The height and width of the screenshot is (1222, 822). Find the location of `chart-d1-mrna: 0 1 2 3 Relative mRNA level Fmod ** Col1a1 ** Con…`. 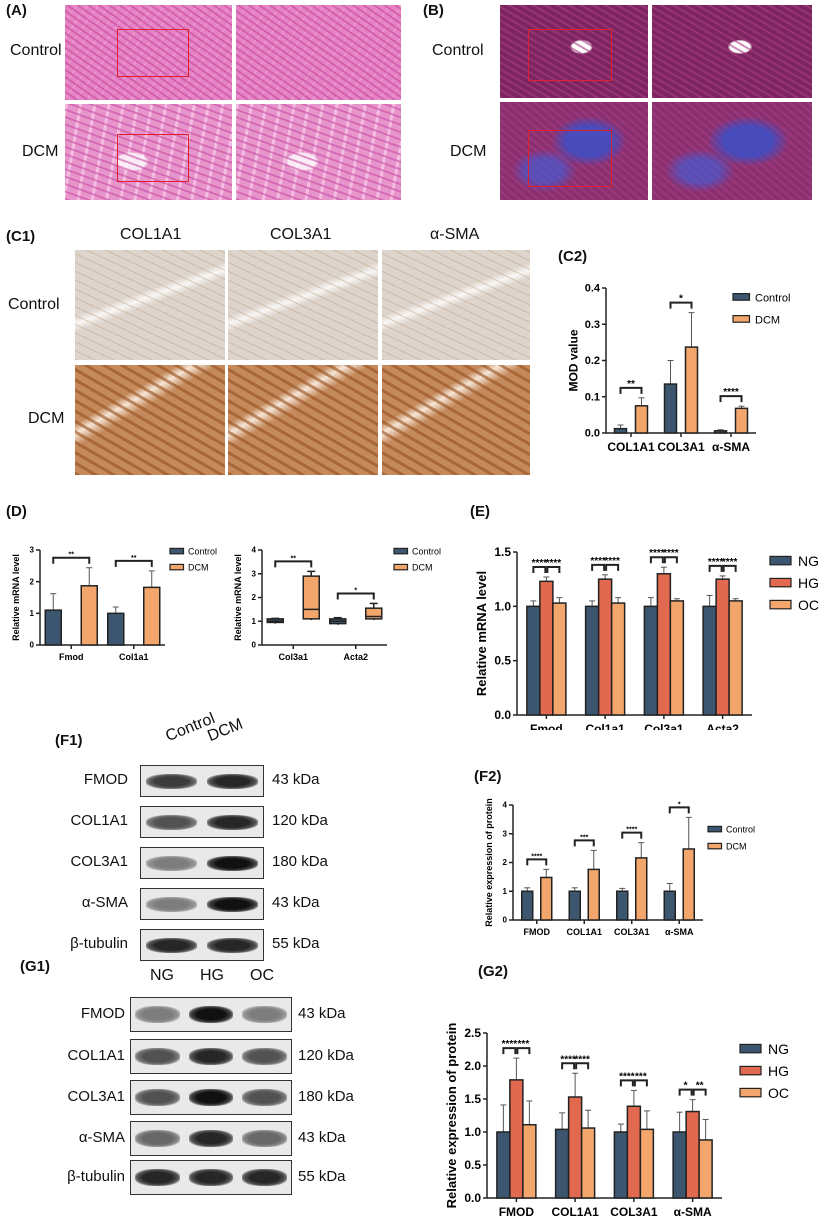

chart-d1-mrna: 0 1 2 3 Relative mRNA level Fmod ** Col1a1 ** Con… is located at coordinates (114, 603).